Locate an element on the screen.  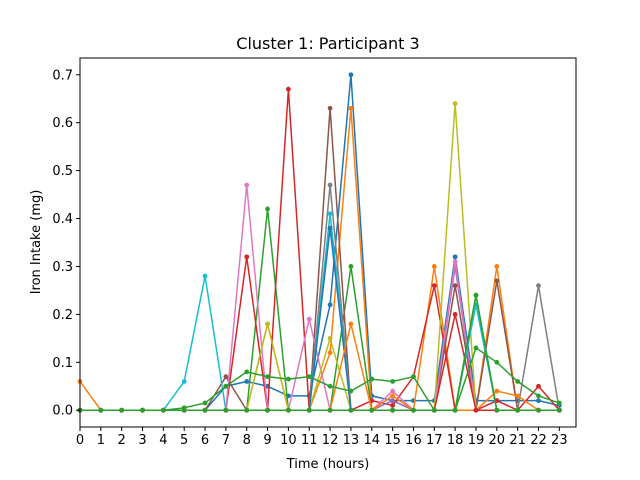
x-tick-label: 3 is located at coordinates (142, 440).